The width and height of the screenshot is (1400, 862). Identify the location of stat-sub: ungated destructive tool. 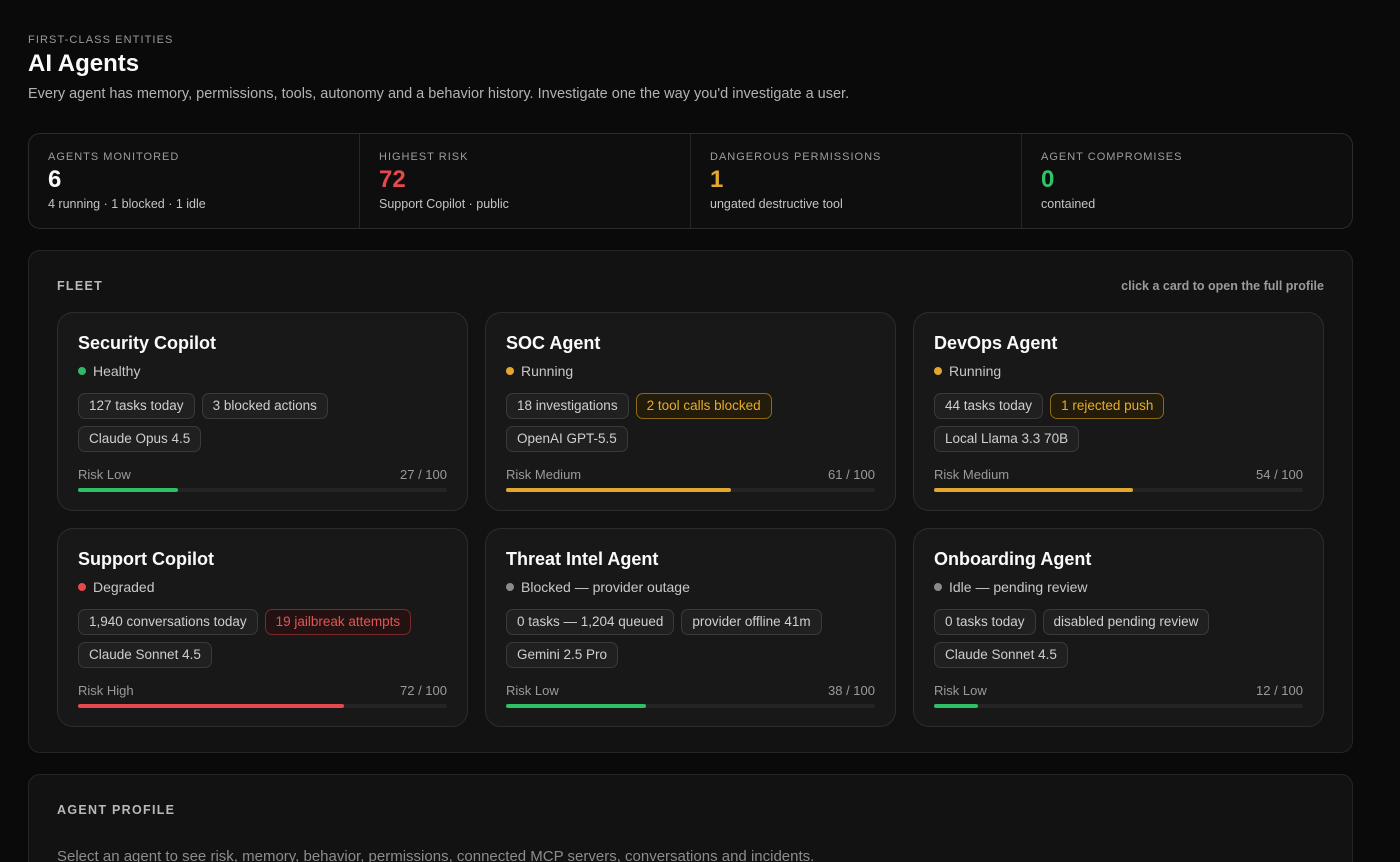
(776, 204).